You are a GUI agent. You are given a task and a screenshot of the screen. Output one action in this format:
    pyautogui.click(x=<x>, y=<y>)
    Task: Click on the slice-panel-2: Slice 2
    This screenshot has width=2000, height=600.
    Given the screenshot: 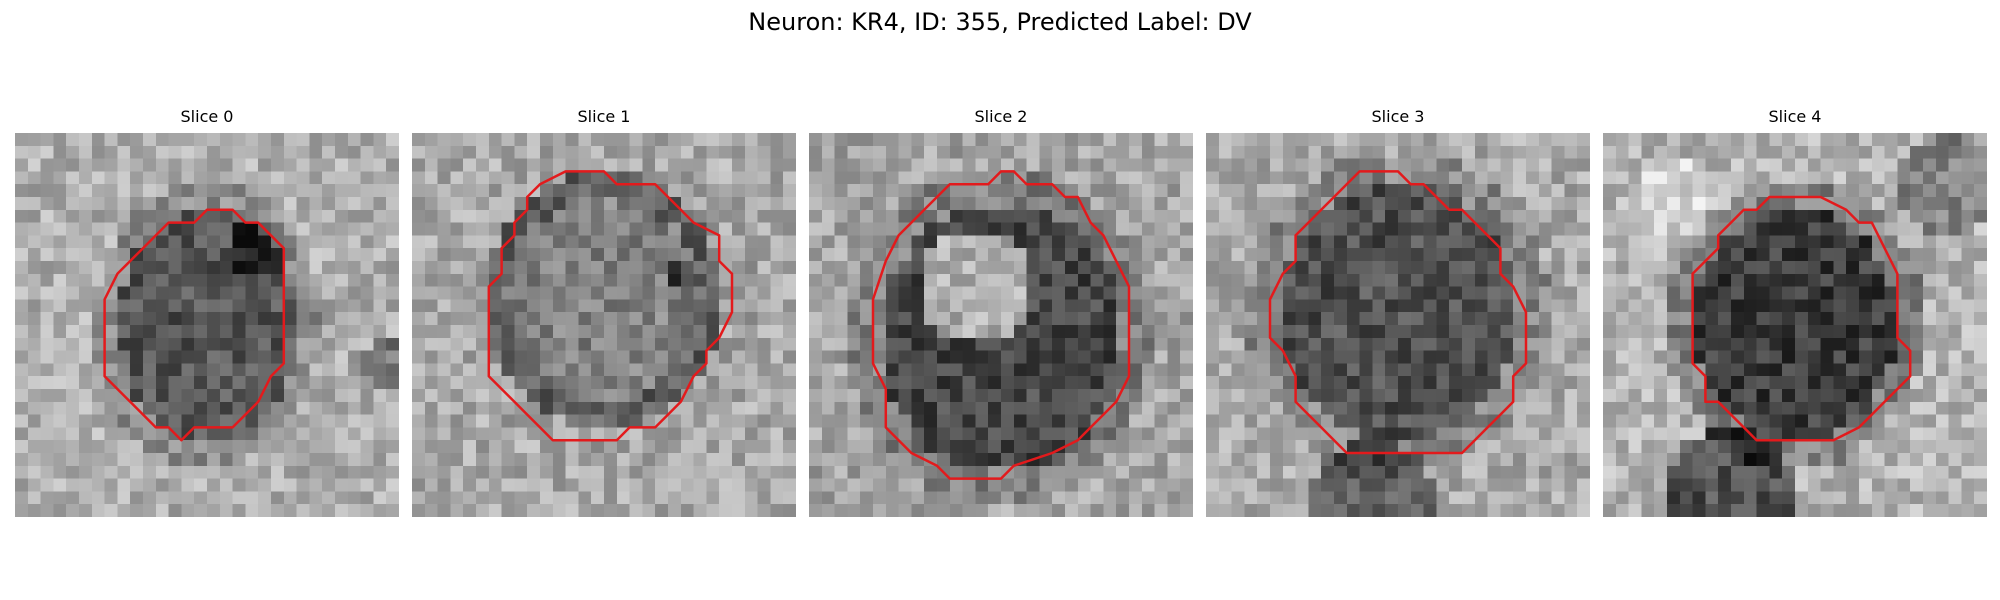 What is the action you would take?
    pyautogui.click(x=1001, y=312)
    